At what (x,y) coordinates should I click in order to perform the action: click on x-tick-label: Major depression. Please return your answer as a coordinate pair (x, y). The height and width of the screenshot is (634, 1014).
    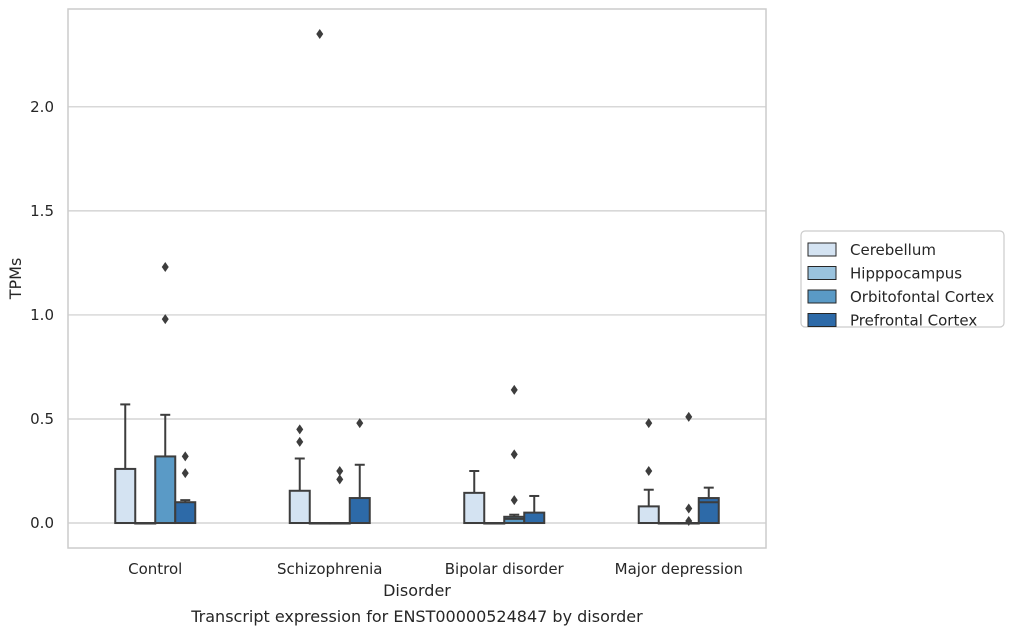
    Looking at the image, I should click on (679, 569).